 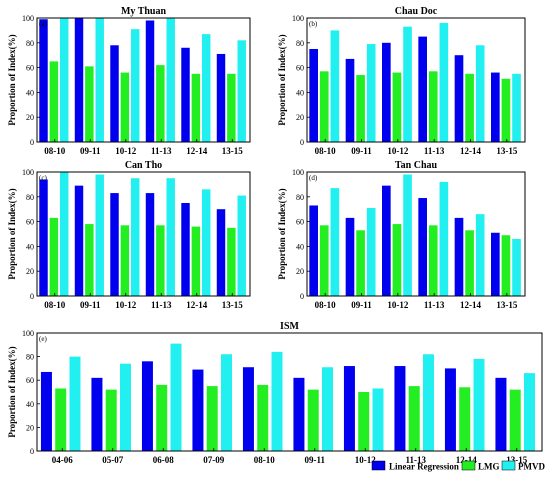 What do you see at coordinates (282, 233) in the screenshot?
I see `y-axis-label: Proportion of Index(%)` at bounding box center [282, 233].